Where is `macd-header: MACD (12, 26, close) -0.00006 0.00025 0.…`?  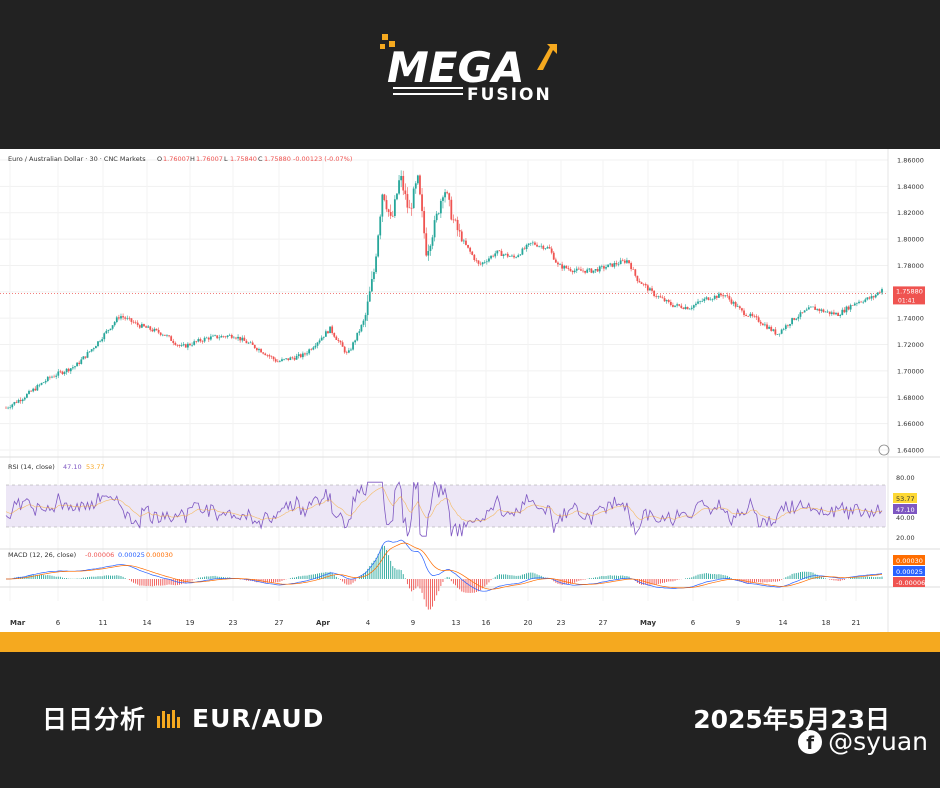 macd-header: MACD (12, 26, close) -0.00006 0.00025 0.… is located at coordinates (90, 555).